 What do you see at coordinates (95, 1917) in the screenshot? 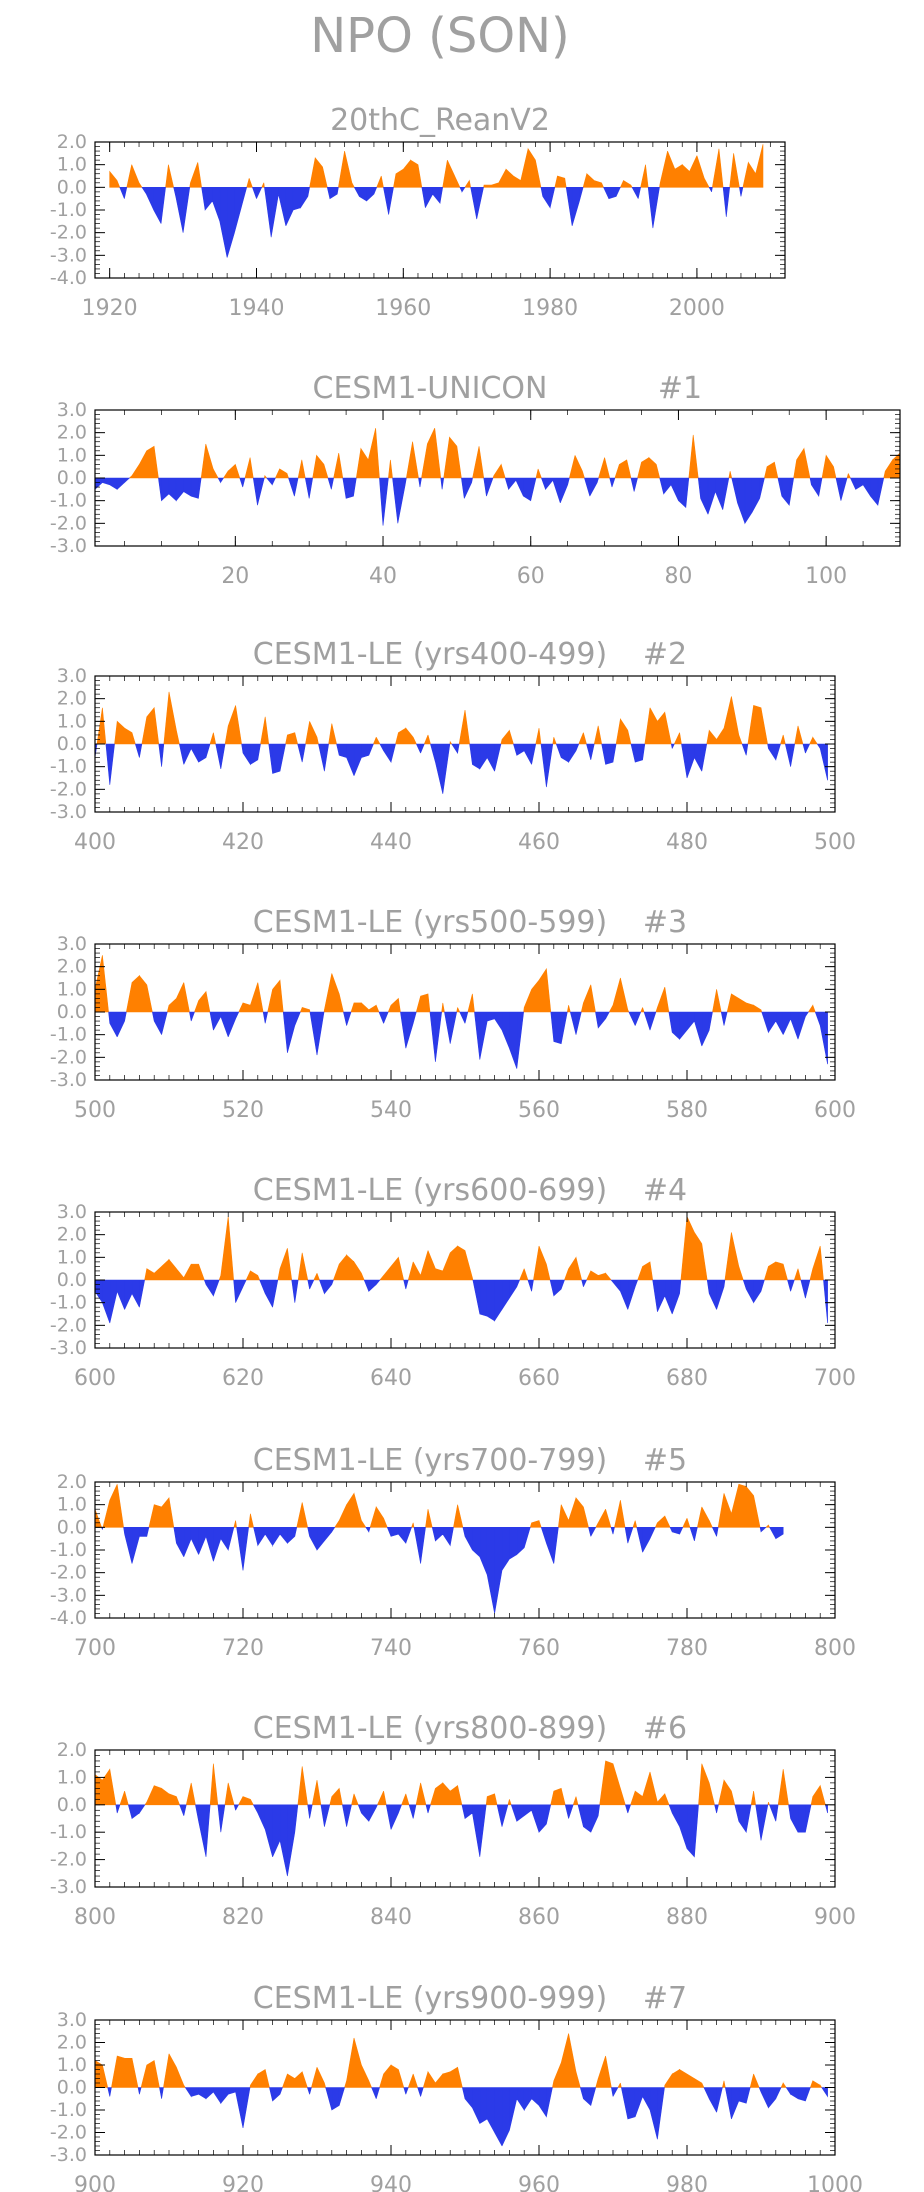
I see `x-tick-label: 800` at bounding box center [95, 1917].